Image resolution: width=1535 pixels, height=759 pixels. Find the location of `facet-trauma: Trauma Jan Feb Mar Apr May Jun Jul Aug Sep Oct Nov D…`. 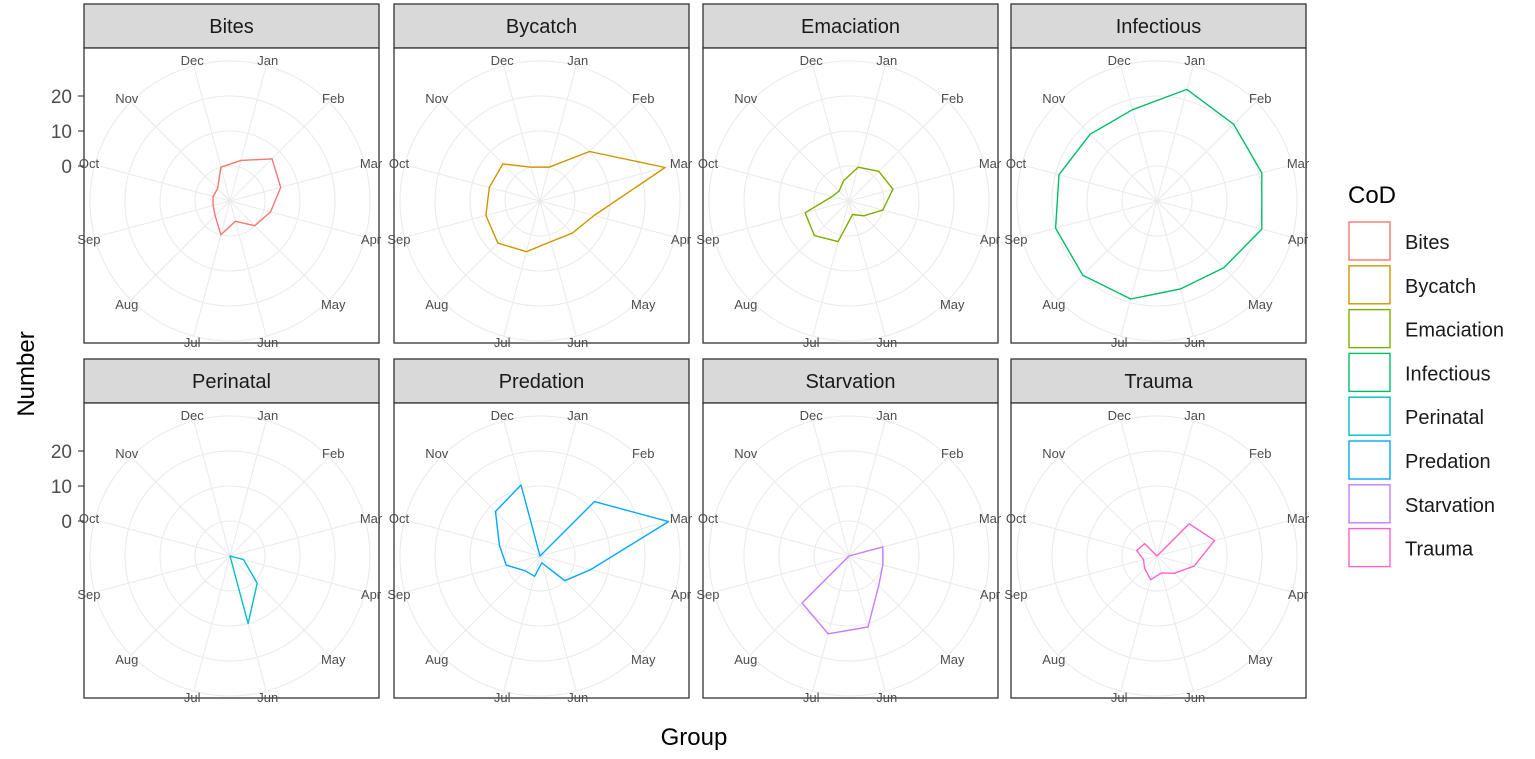

facet-trauma: Trauma Jan Feb Mar Apr May Jun Jul Aug Sep Oct Nov D… is located at coordinates (1157, 531).